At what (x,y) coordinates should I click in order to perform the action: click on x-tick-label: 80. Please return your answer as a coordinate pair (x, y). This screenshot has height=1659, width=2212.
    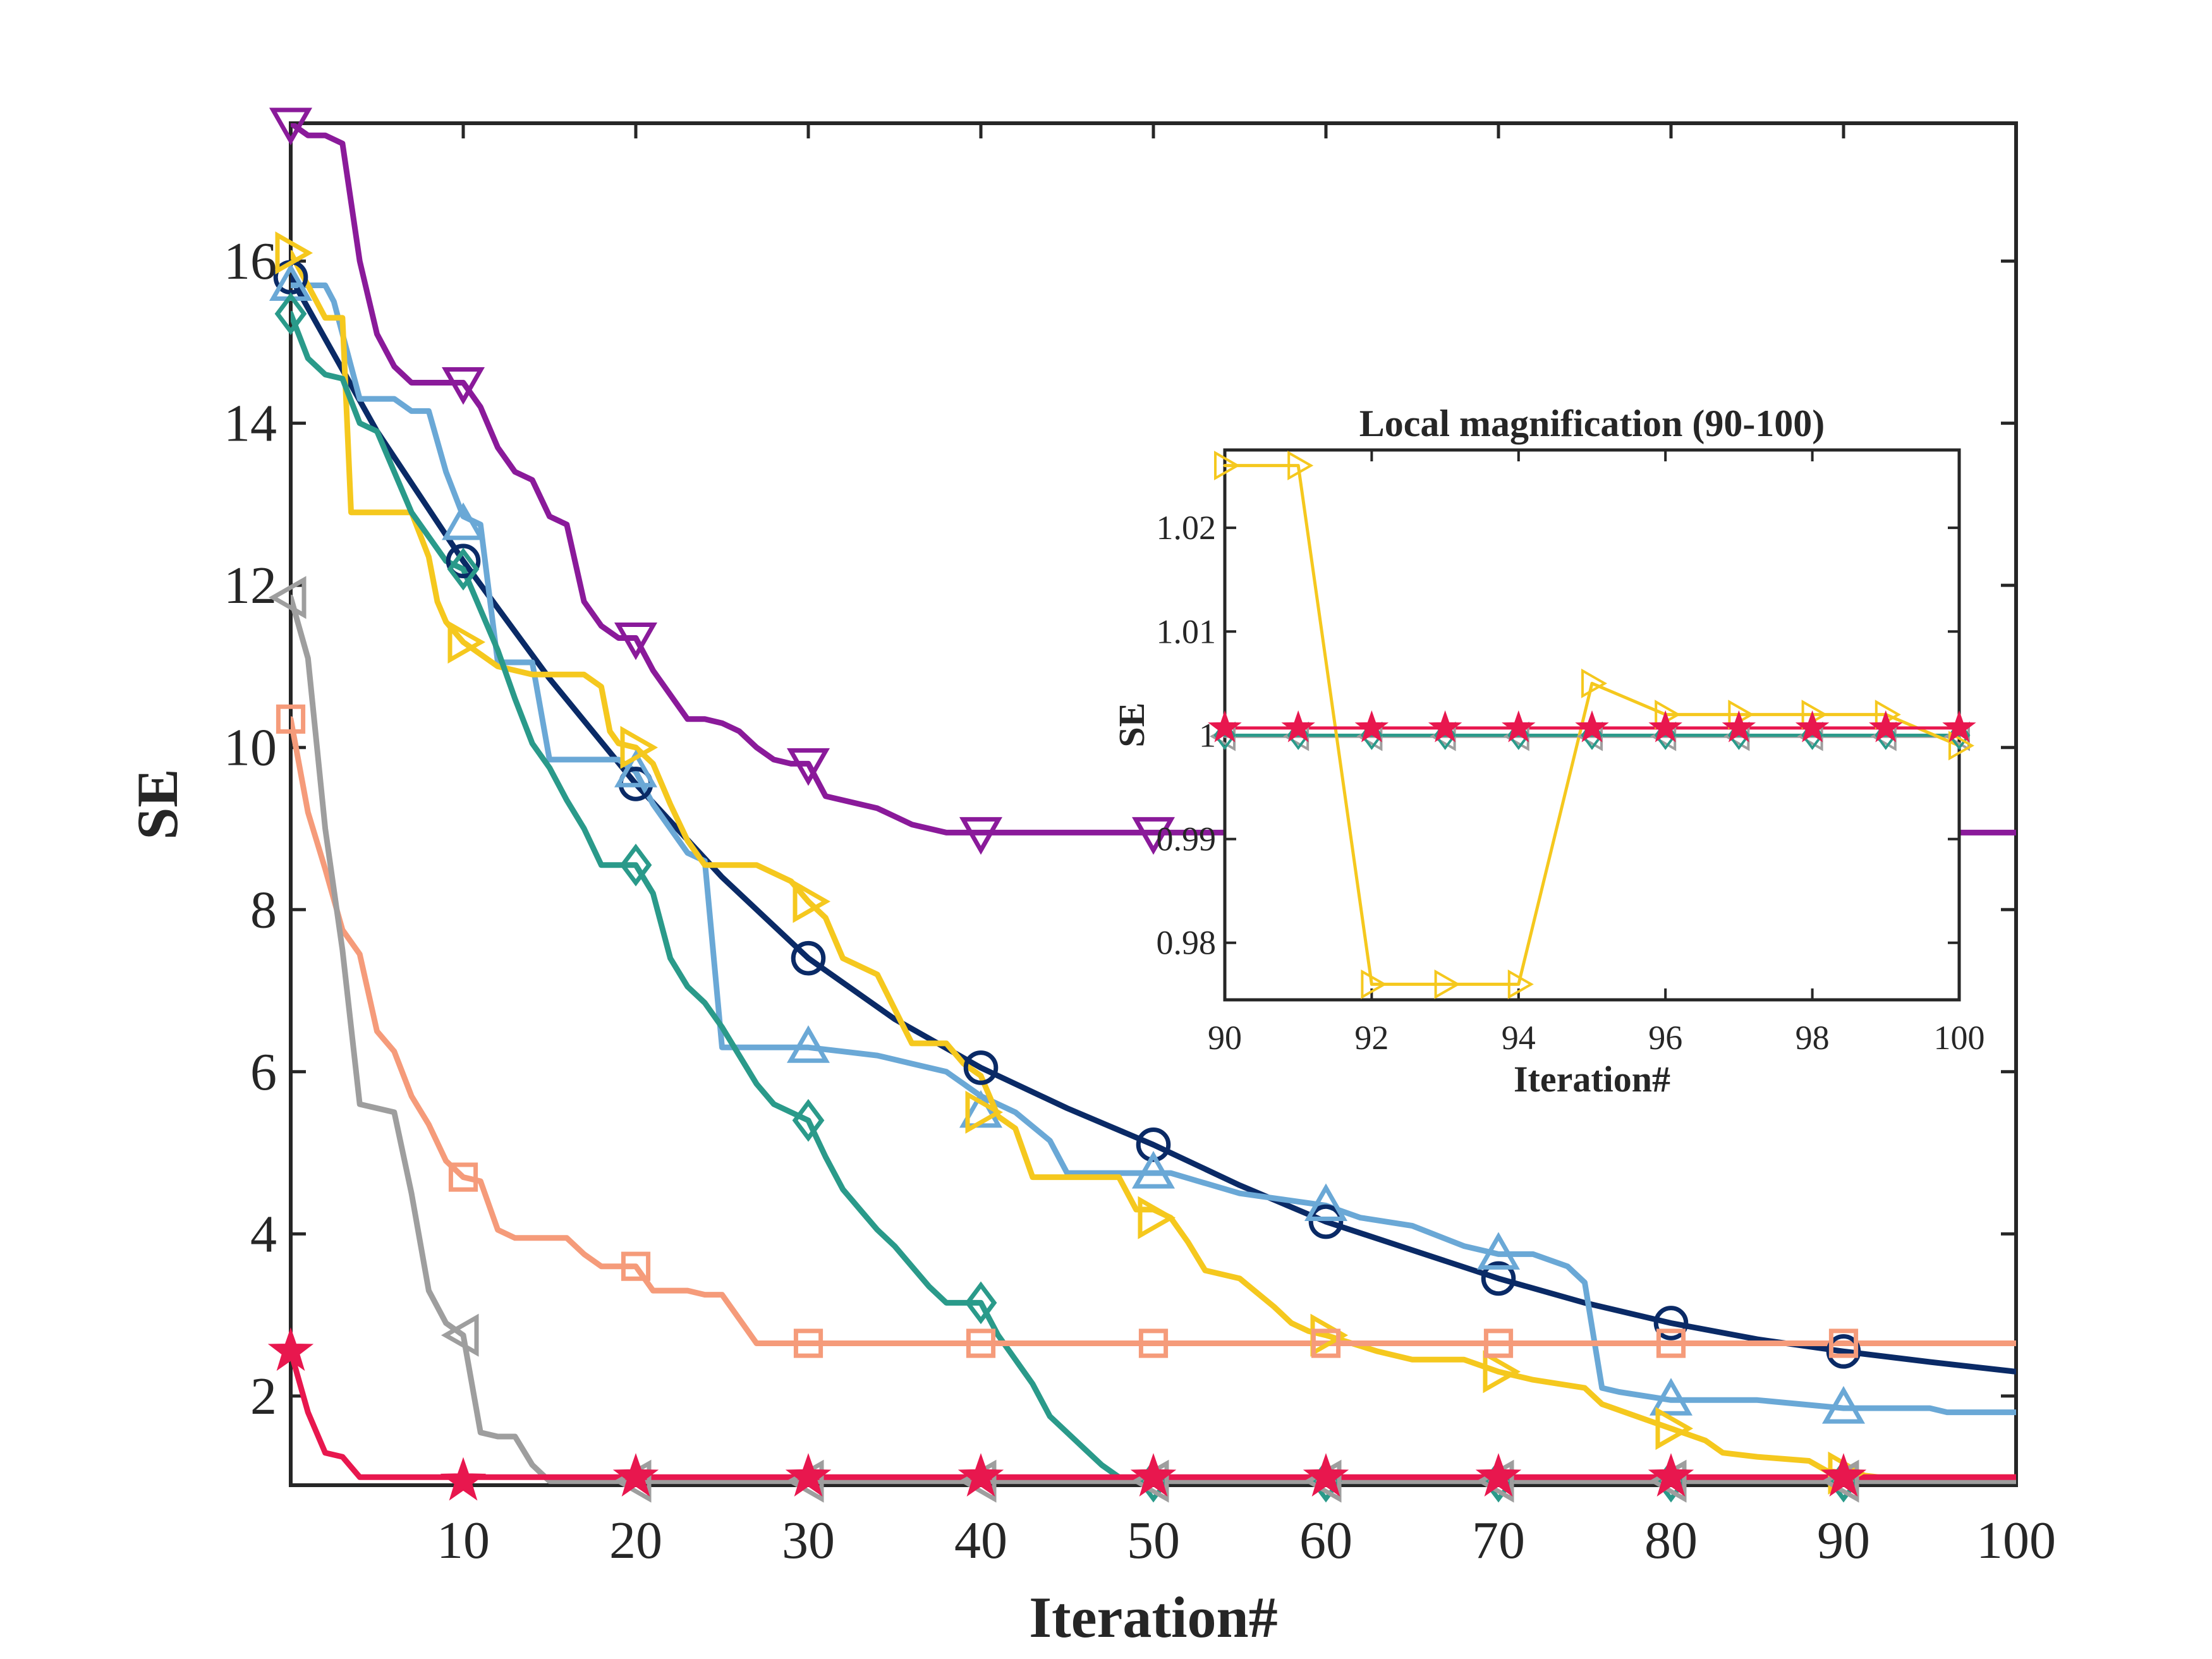
    Looking at the image, I should click on (1671, 1540).